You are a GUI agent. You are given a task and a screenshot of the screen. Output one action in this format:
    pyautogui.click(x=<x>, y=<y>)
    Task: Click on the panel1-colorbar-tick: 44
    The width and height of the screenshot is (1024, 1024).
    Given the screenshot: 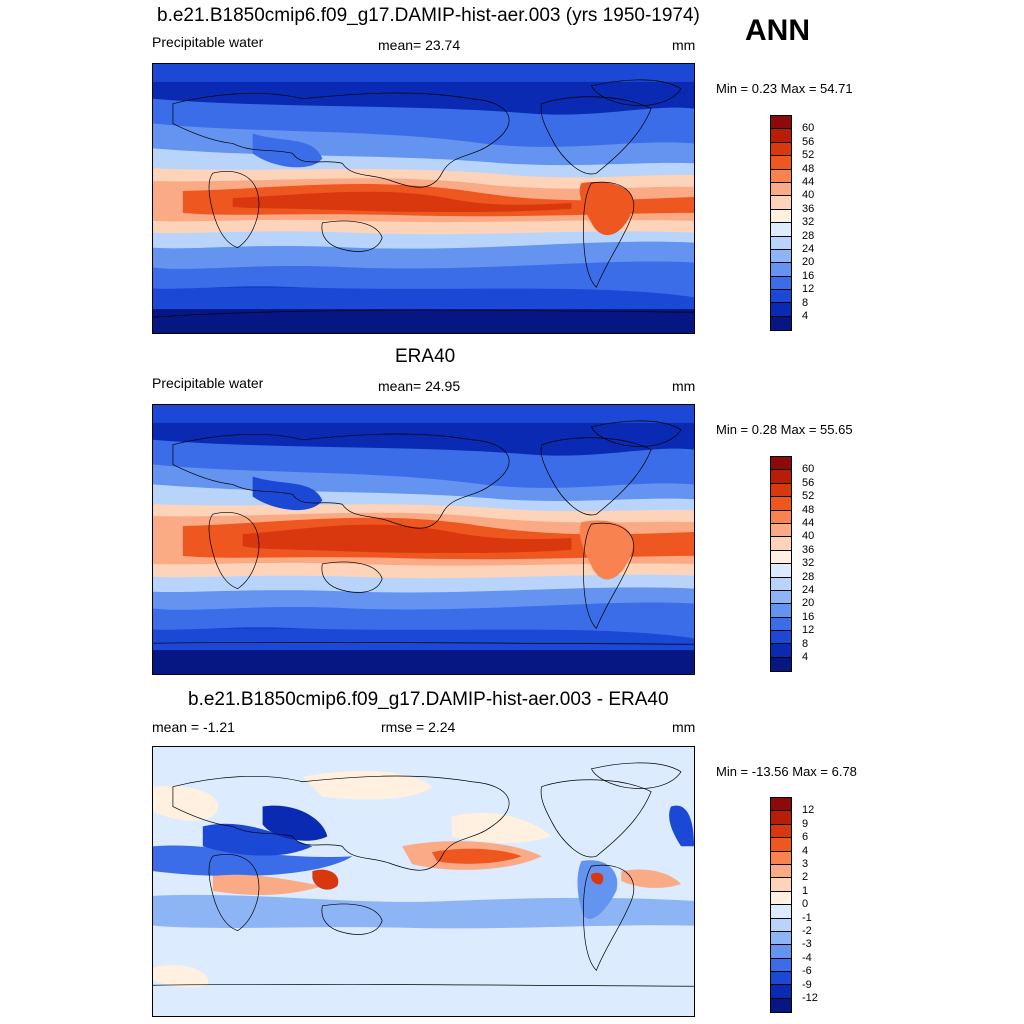 What is the action you would take?
    pyautogui.click(x=808, y=182)
    